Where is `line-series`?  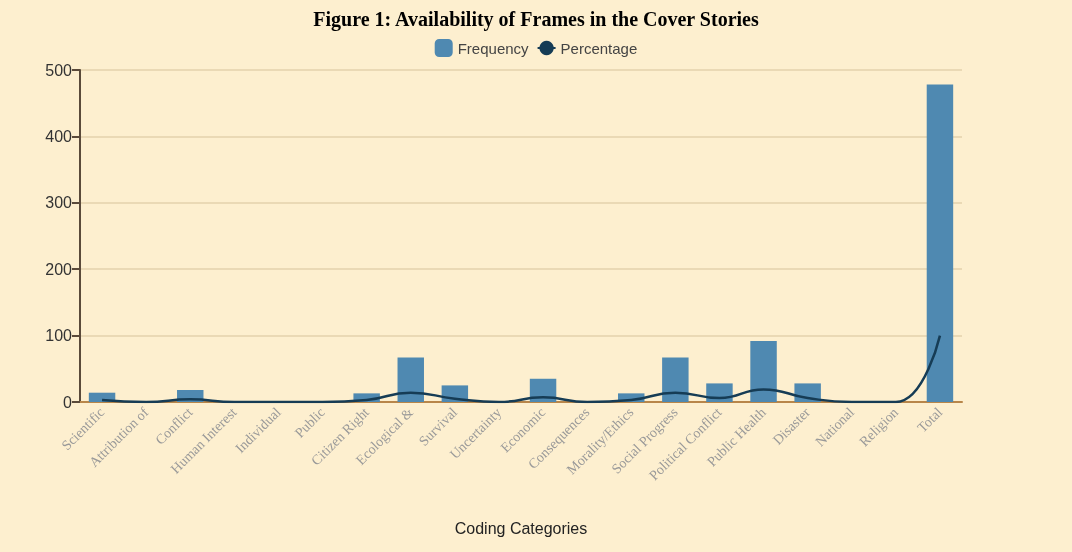 line-series is located at coordinates (521, 369).